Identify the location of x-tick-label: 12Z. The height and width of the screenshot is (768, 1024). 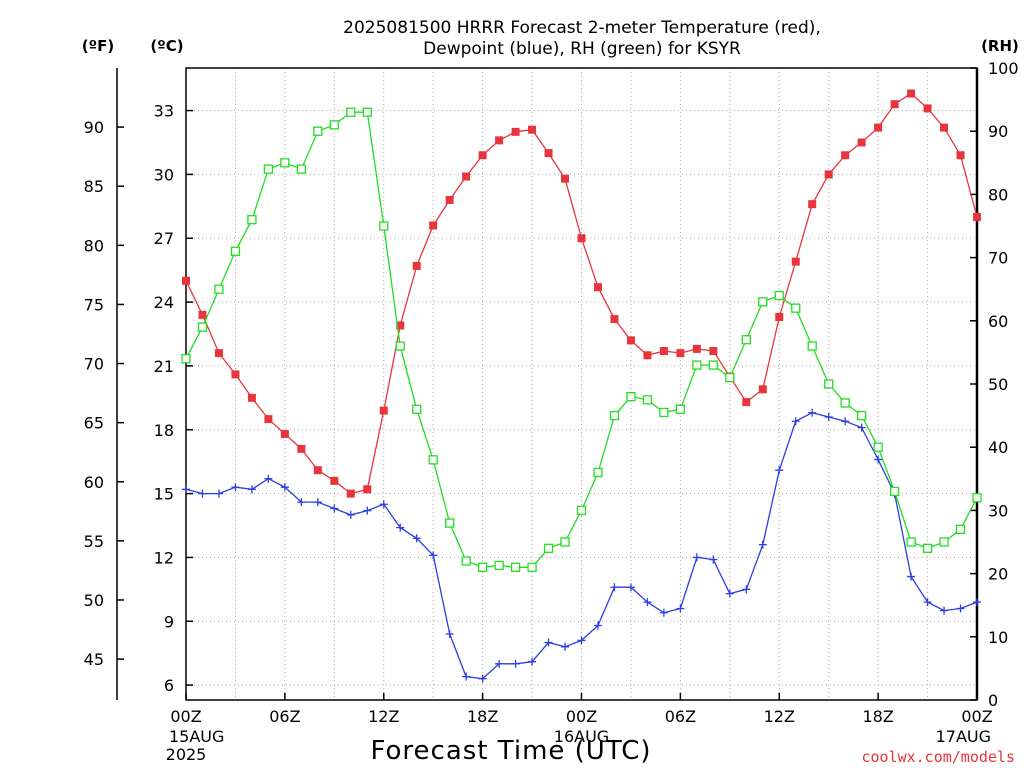
(779, 716).